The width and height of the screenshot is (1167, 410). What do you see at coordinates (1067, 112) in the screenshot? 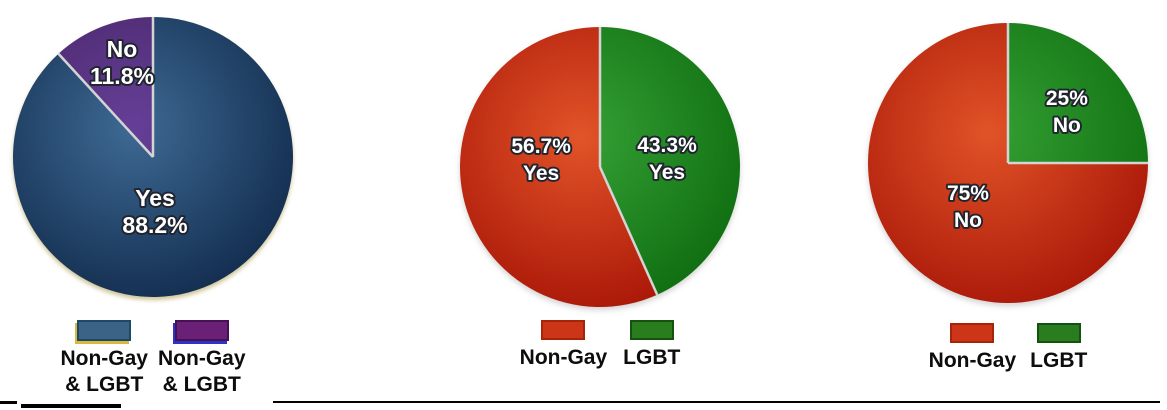
I see `slice-label: 25% No` at bounding box center [1067, 112].